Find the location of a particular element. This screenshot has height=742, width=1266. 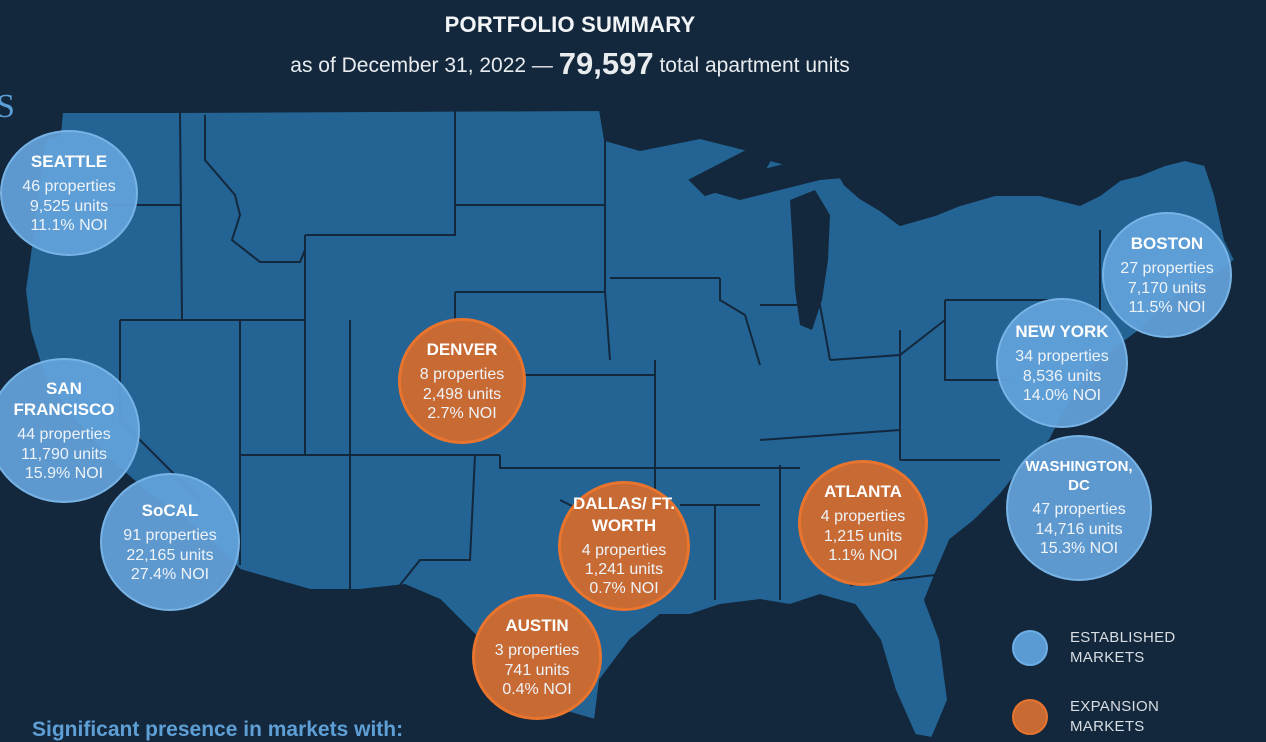

market-units: 7,170 units is located at coordinates (1167, 288).